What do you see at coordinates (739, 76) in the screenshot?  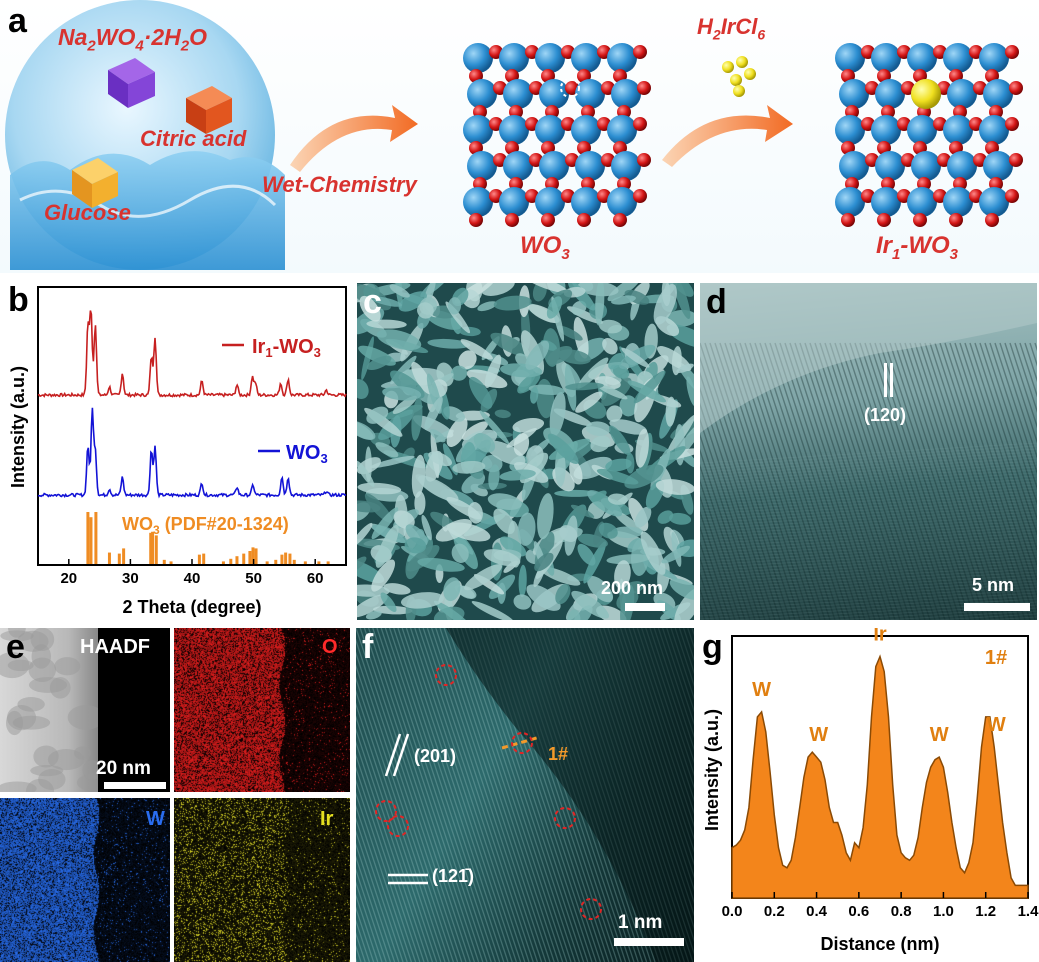 I see `ir-cluster-icon` at bounding box center [739, 76].